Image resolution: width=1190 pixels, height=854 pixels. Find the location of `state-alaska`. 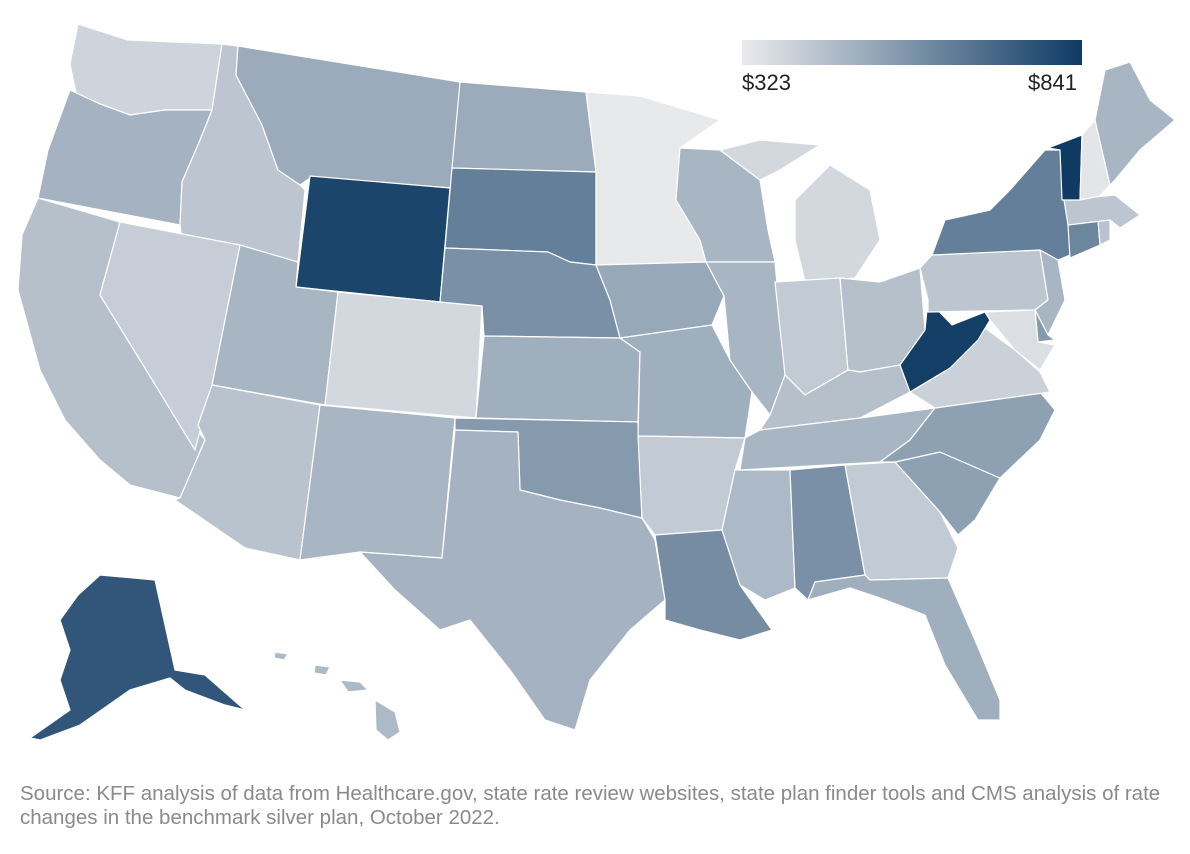

state-alaska is located at coordinates (137, 657).